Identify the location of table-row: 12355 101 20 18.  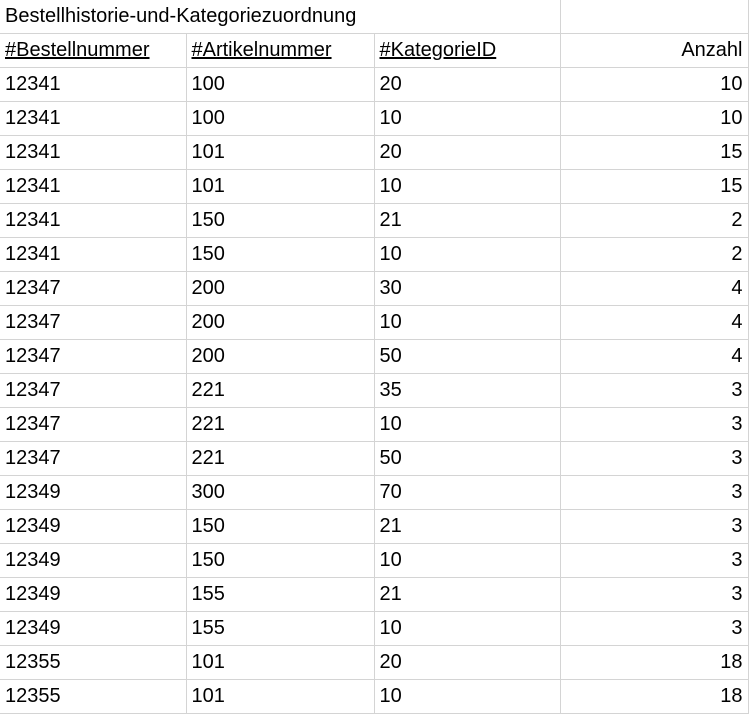
(374, 662).